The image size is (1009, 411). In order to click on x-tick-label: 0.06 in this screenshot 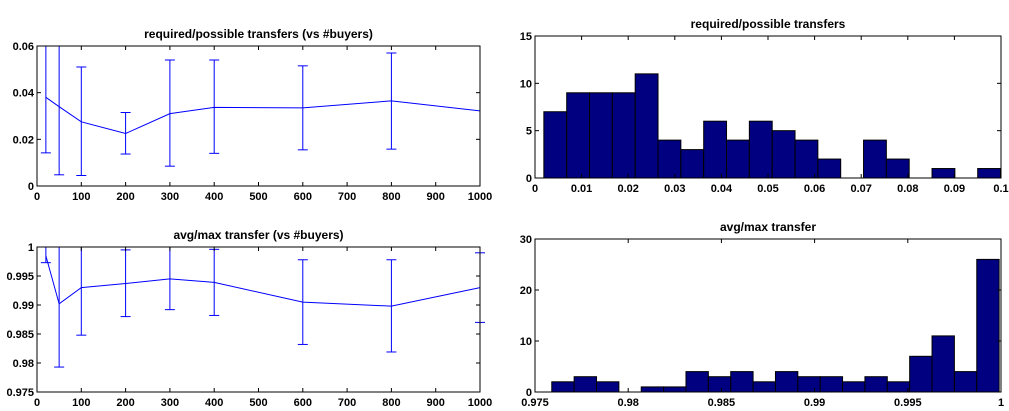, I will do `click(814, 189)`.